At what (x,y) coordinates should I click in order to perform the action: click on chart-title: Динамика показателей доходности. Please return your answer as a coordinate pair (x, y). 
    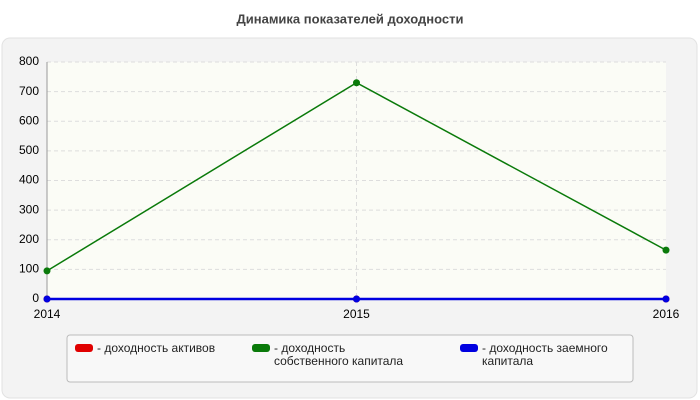
    Looking at the image, I should click on (349, 18).